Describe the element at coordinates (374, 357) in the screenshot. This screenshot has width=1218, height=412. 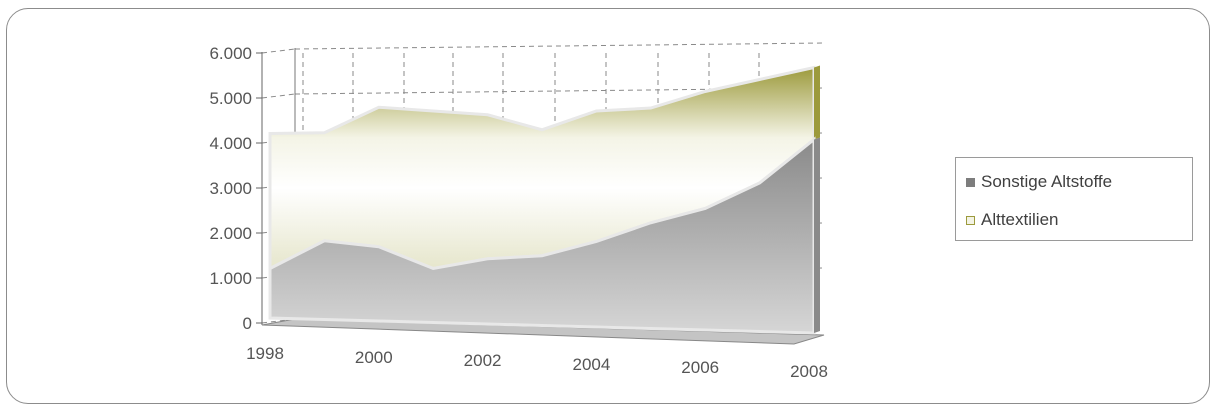
I see `x-tick-label: 2000` at that location.